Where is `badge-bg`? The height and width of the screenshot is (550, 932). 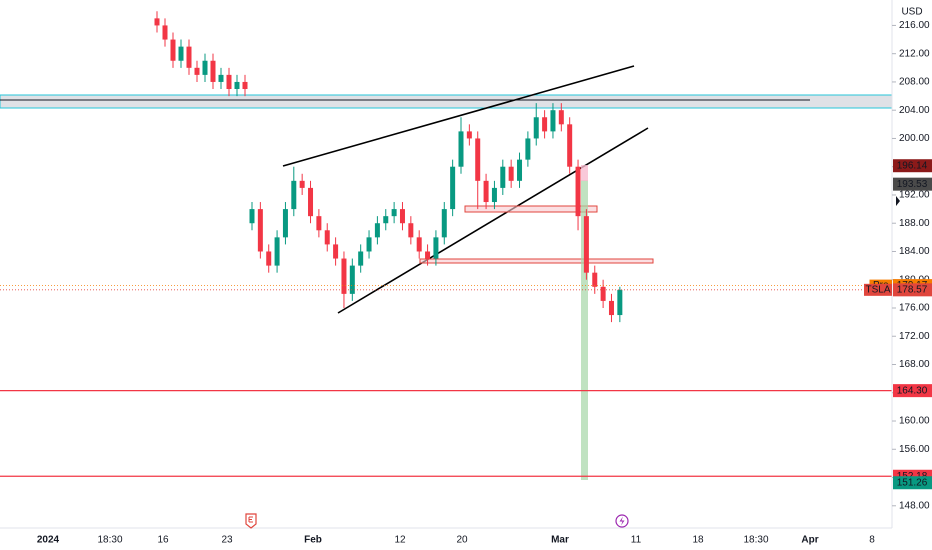
badge-bg is located at coordinates (878, 289).